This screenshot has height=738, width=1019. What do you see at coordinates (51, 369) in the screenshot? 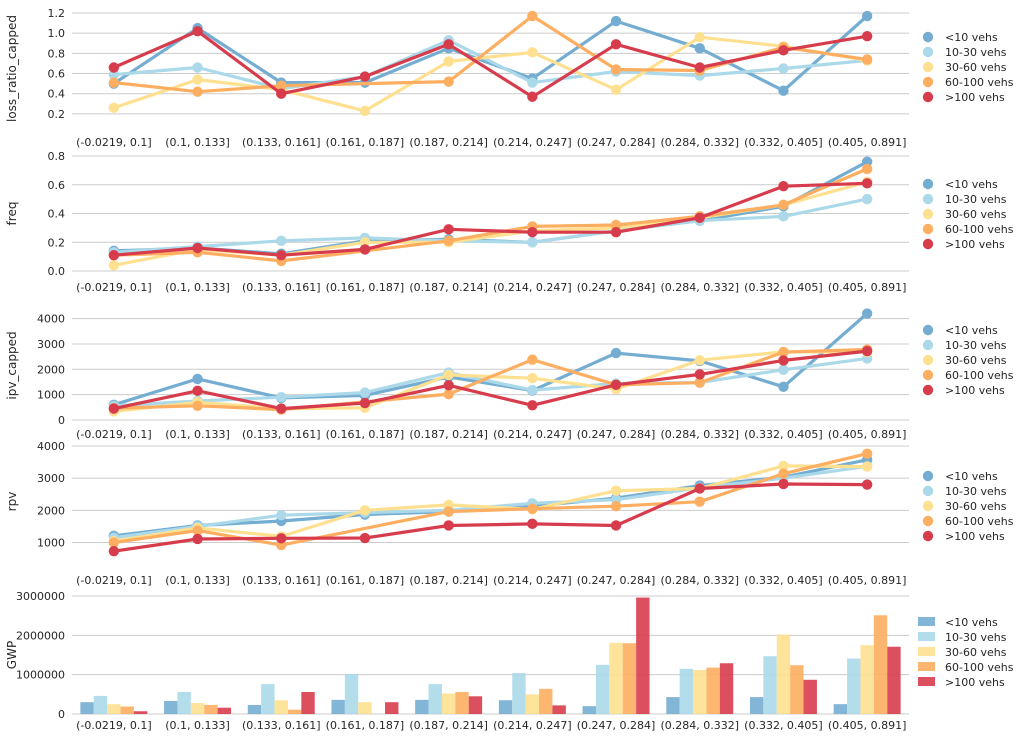
I see `y-tick-label: 2000` at bounding box center [51, 369].